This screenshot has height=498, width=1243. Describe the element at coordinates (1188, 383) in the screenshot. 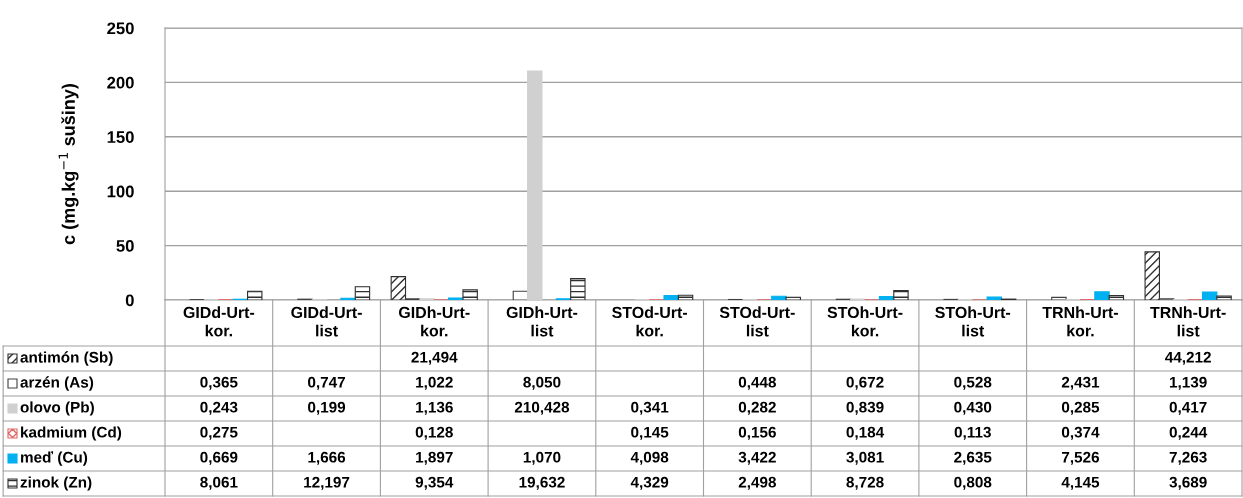

I see `data-label: 1,139` at that location.